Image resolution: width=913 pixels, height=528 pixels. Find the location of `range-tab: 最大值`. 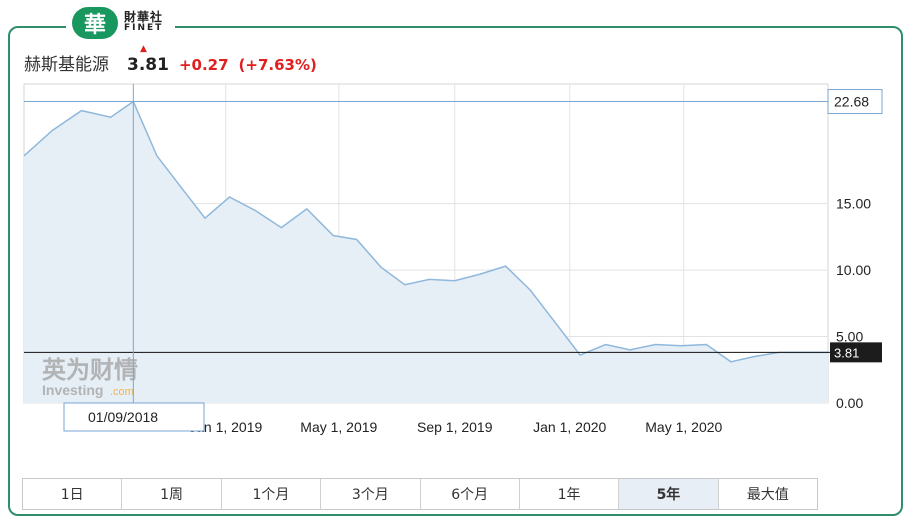

range-tab: 最大值 is located at coordinates (767, 495).